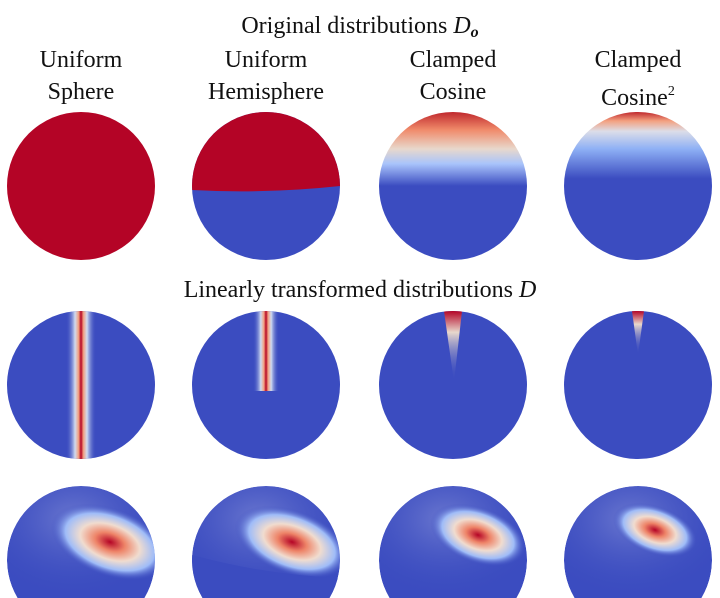 This screenshot has width=720, height=598. What do you see at coordinates (453, 385) in the screenshot?
I see `sphere-transformed-clamped-cosine` at bounding box center [453, 385].